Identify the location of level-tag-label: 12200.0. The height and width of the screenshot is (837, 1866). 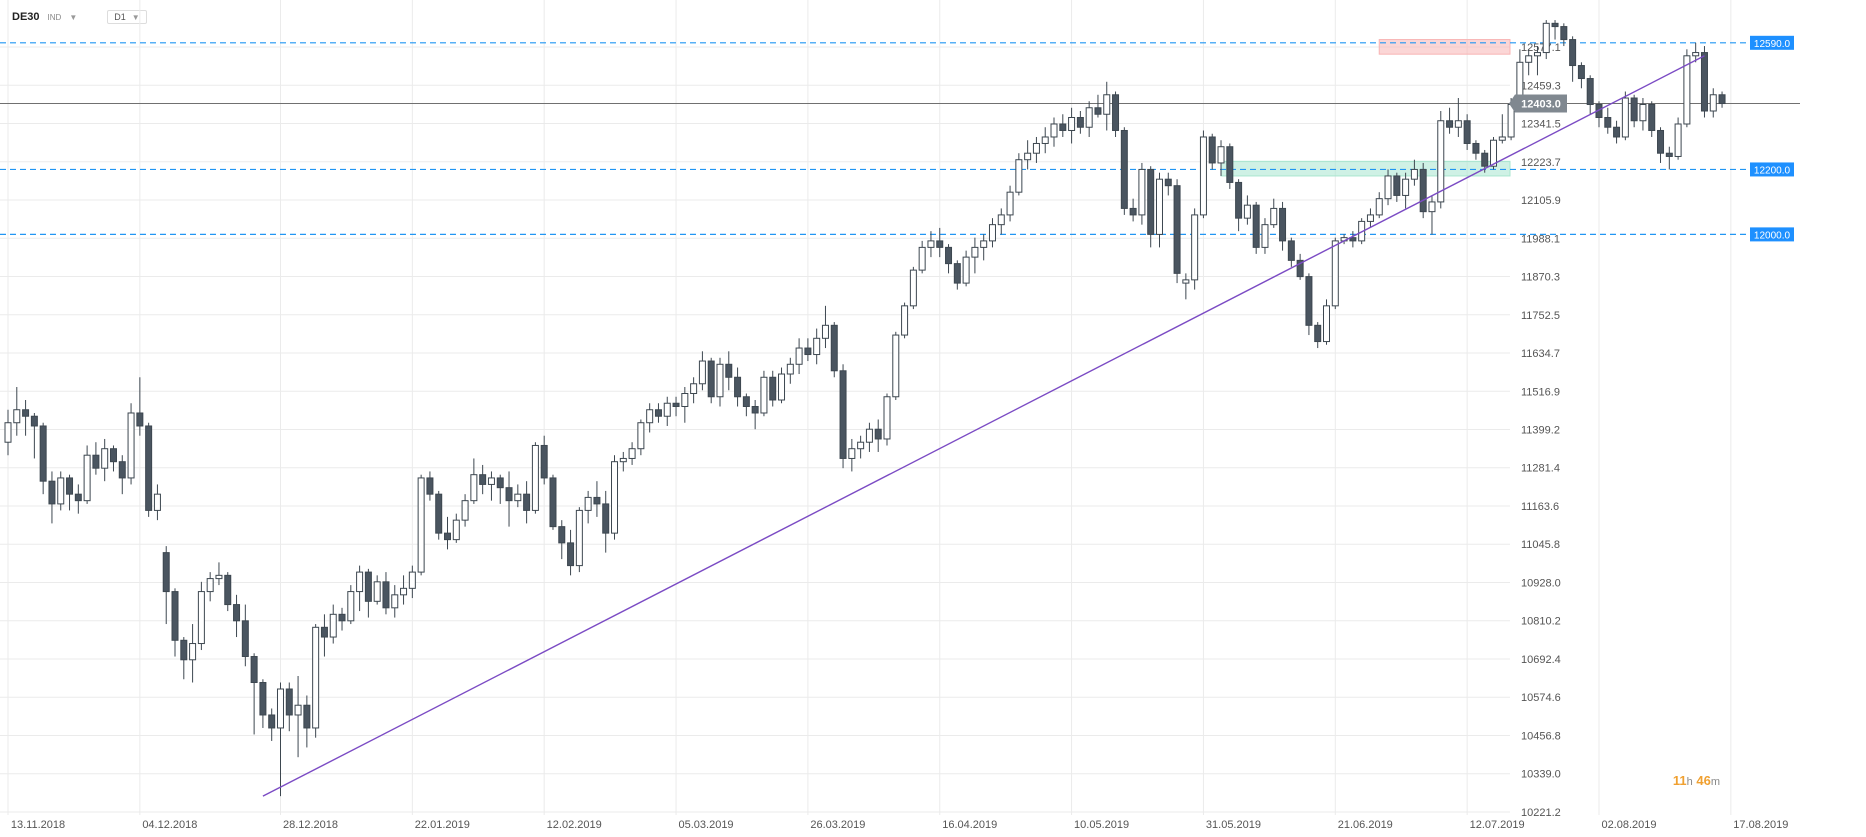
(1772, 170).